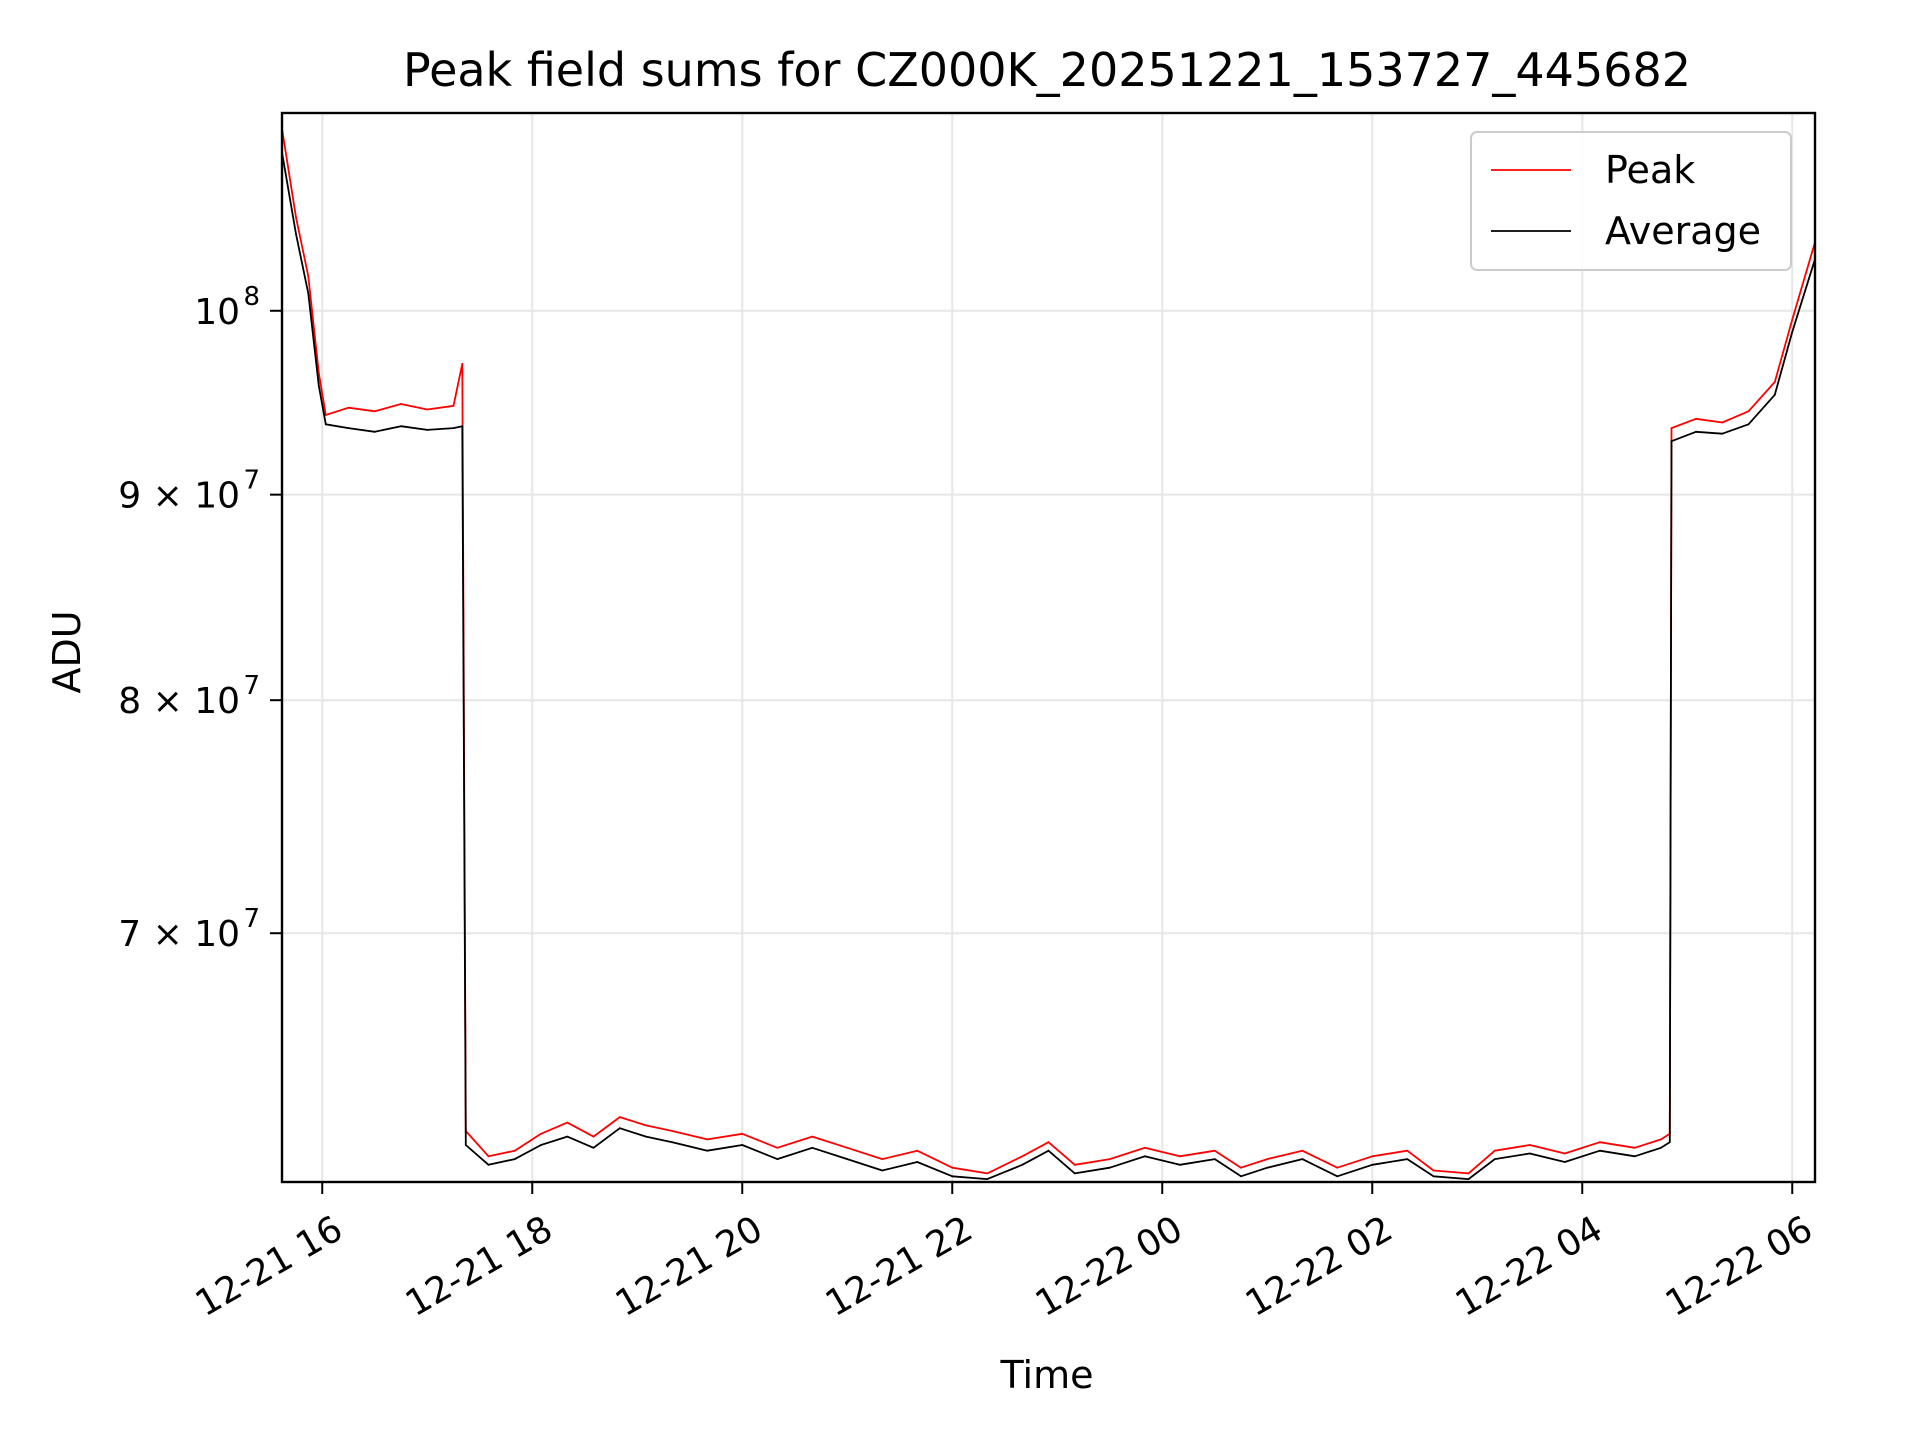  I want to click on x-tick-label: 12-22 02, so click(1319, 1266).